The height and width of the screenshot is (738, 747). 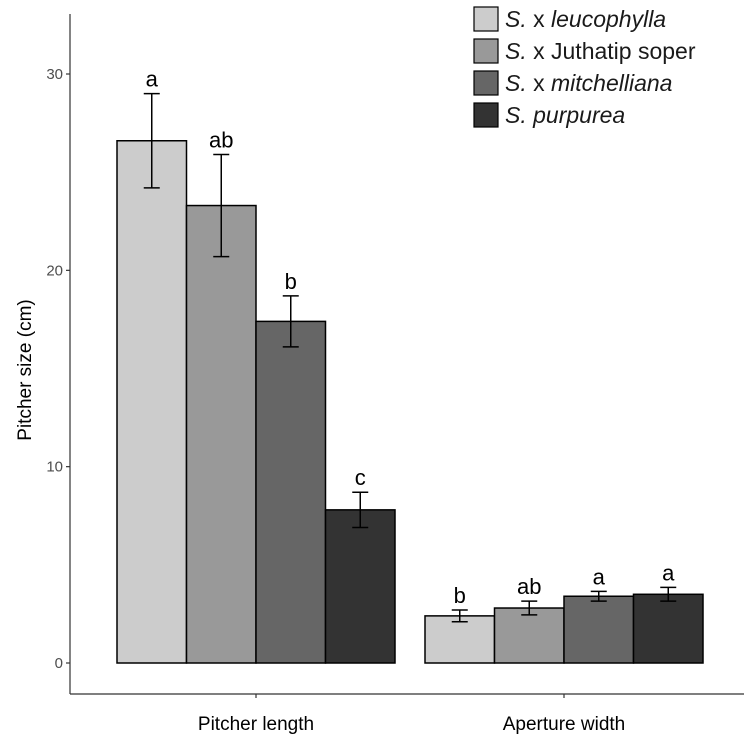 What do you see at coordinates (54, 74) in the screenshot?
I see `y-tick-label: 30` at bounding box center [54, 74].